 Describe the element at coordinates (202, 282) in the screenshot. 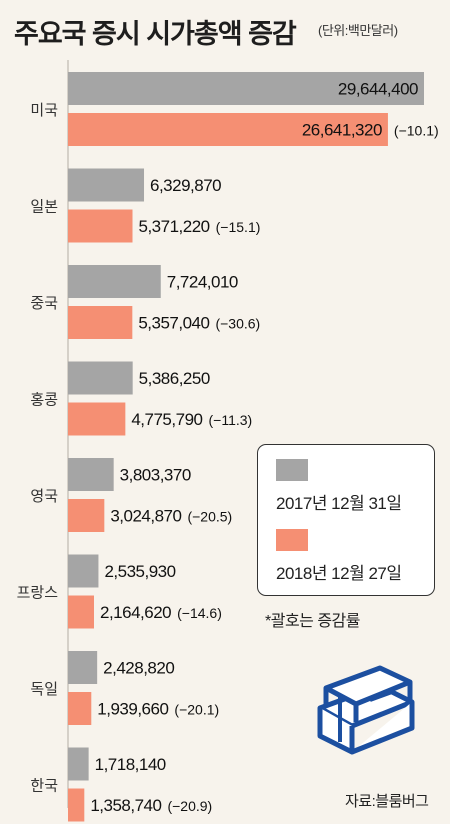

I see `value-label-2017-2: 7,724,010` at that location.